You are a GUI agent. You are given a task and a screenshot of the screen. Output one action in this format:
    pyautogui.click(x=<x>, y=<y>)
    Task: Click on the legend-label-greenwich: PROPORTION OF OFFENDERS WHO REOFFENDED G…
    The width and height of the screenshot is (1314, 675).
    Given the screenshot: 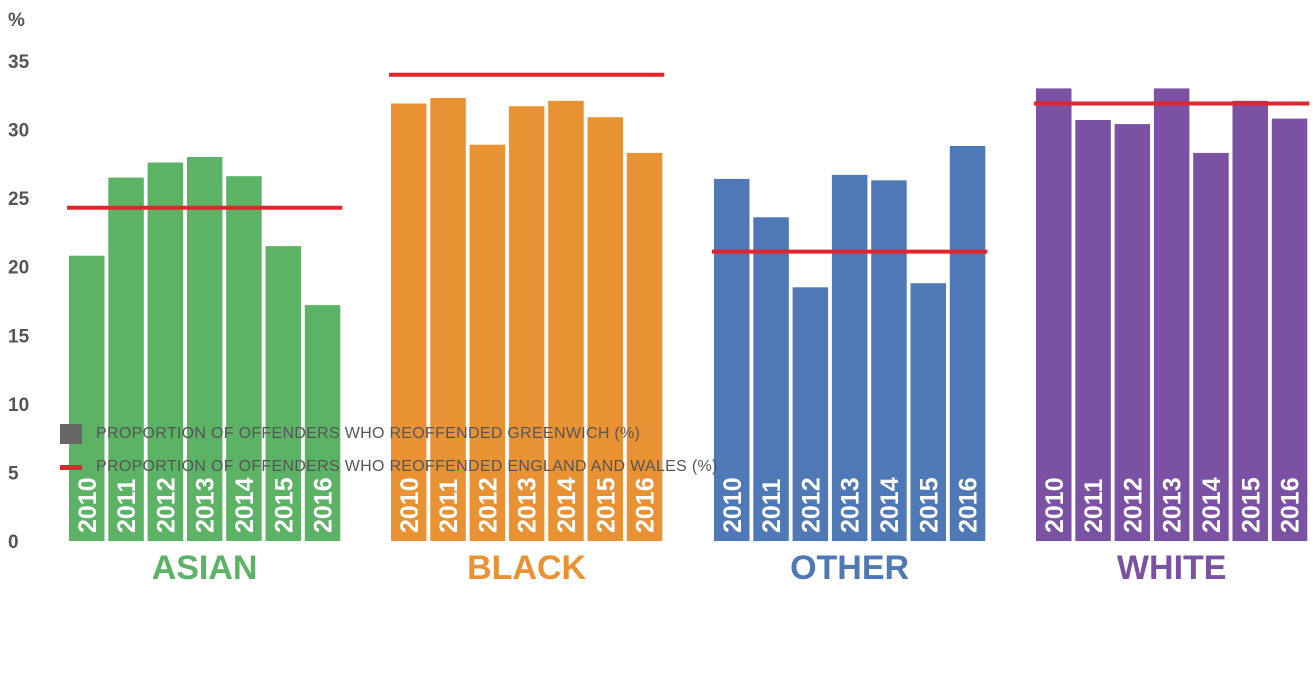 What is the action you would take?
    pyautogui.click(x=368, y=433)
    